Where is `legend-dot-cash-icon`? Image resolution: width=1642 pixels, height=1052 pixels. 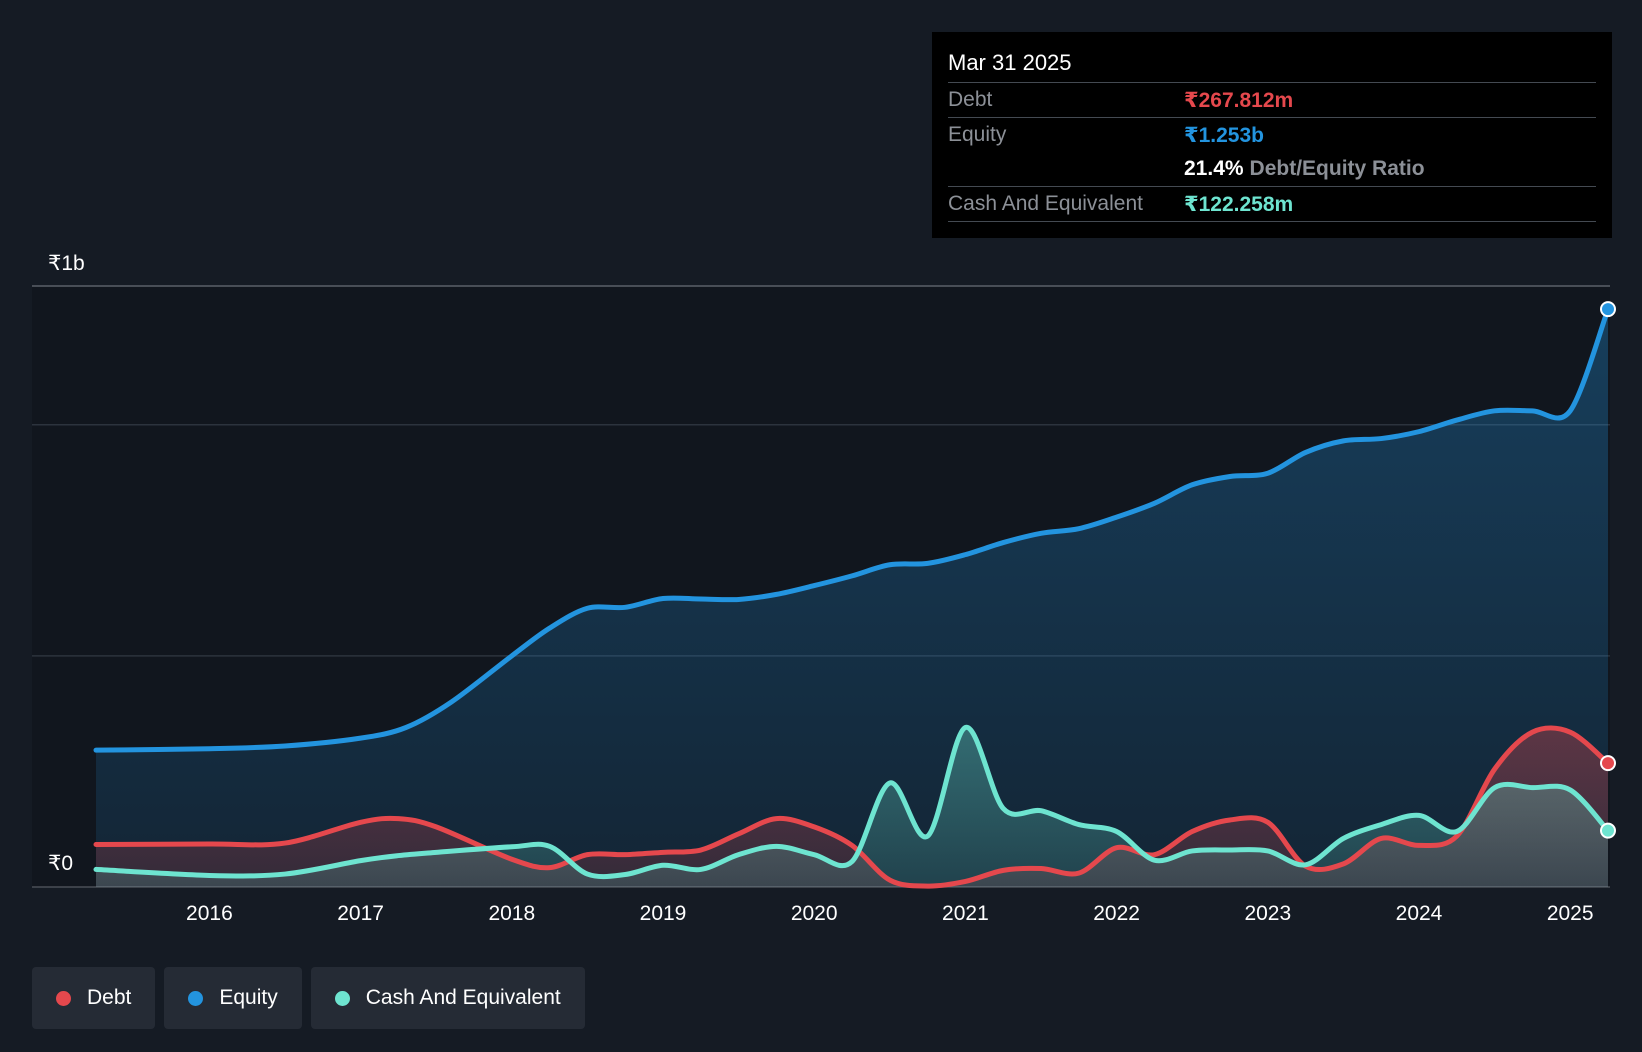
legend-dot-cash-icon is located at coordinates (342, 998).